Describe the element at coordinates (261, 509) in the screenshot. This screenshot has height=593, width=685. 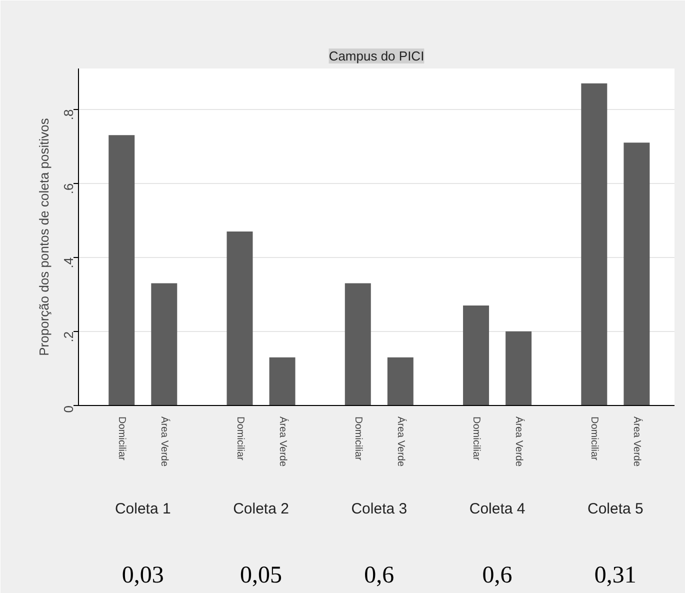
I see `text: Coleta 2` at that location.